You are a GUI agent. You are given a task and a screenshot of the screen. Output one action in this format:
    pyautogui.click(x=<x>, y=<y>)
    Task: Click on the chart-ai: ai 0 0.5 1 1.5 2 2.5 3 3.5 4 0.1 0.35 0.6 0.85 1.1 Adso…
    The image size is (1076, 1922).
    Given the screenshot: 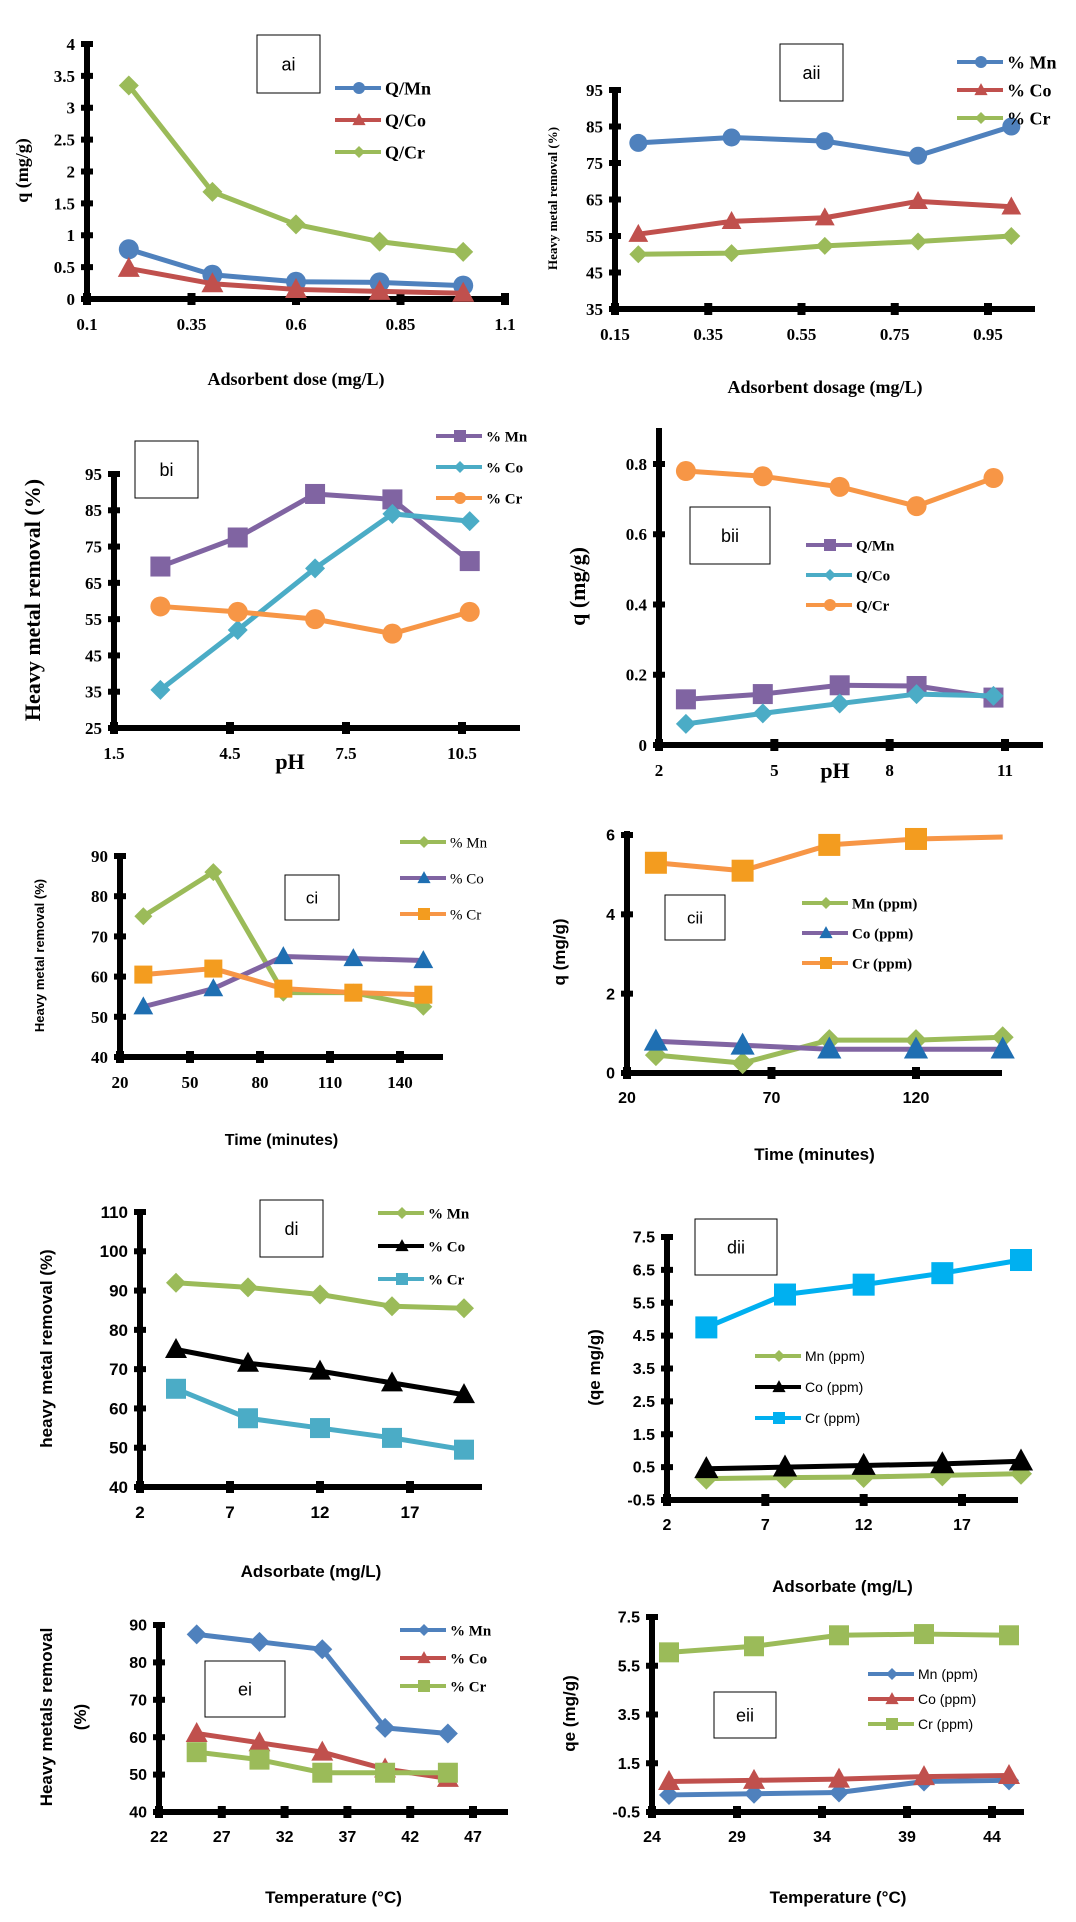 What is the action you would take?
    pyautogui.click(x=264, y=212)
    